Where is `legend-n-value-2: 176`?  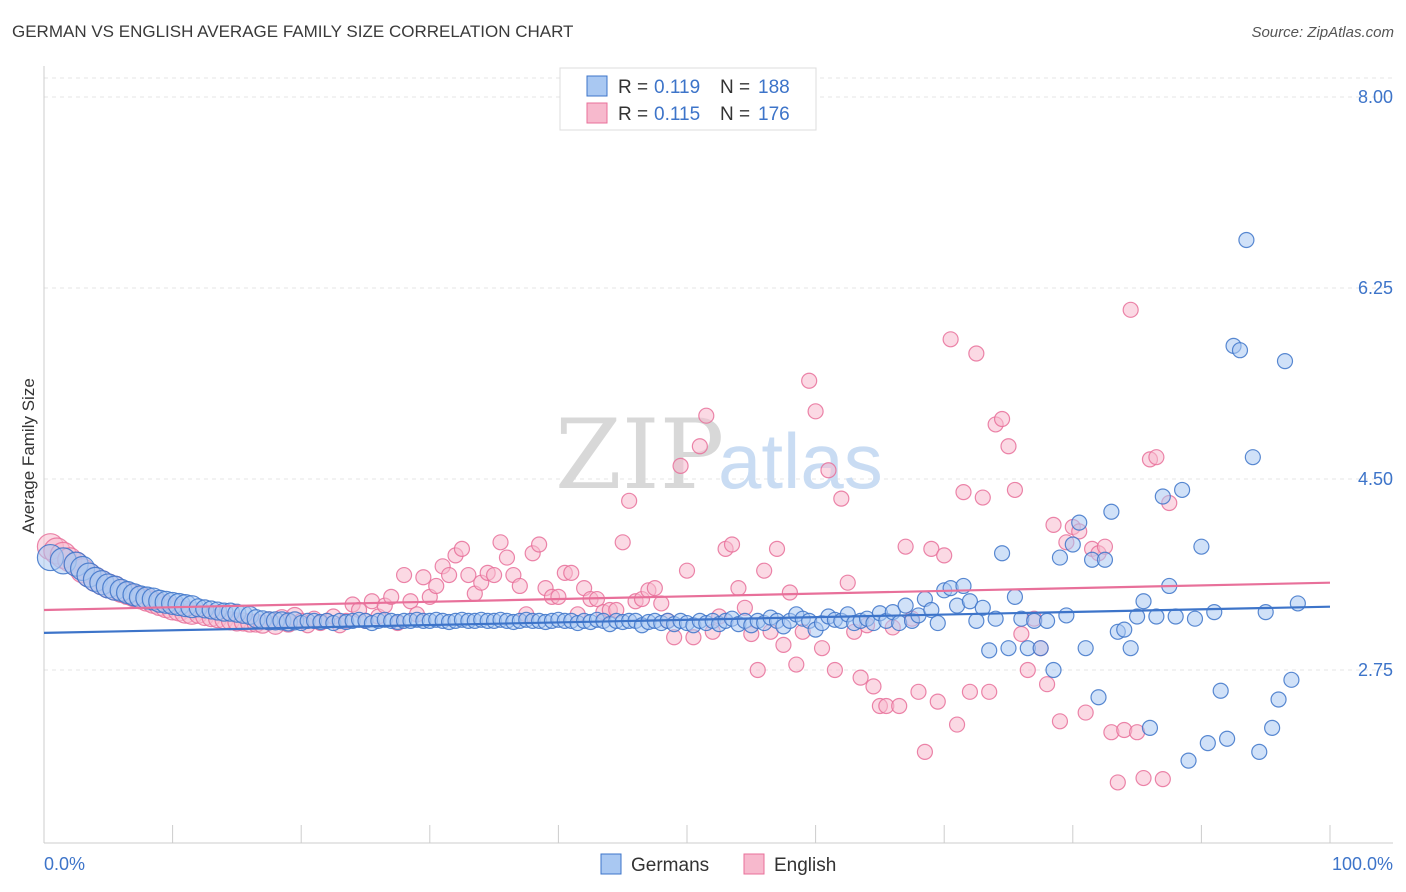
legend-n-value-2: 176 is located at coordinates (774, 114).